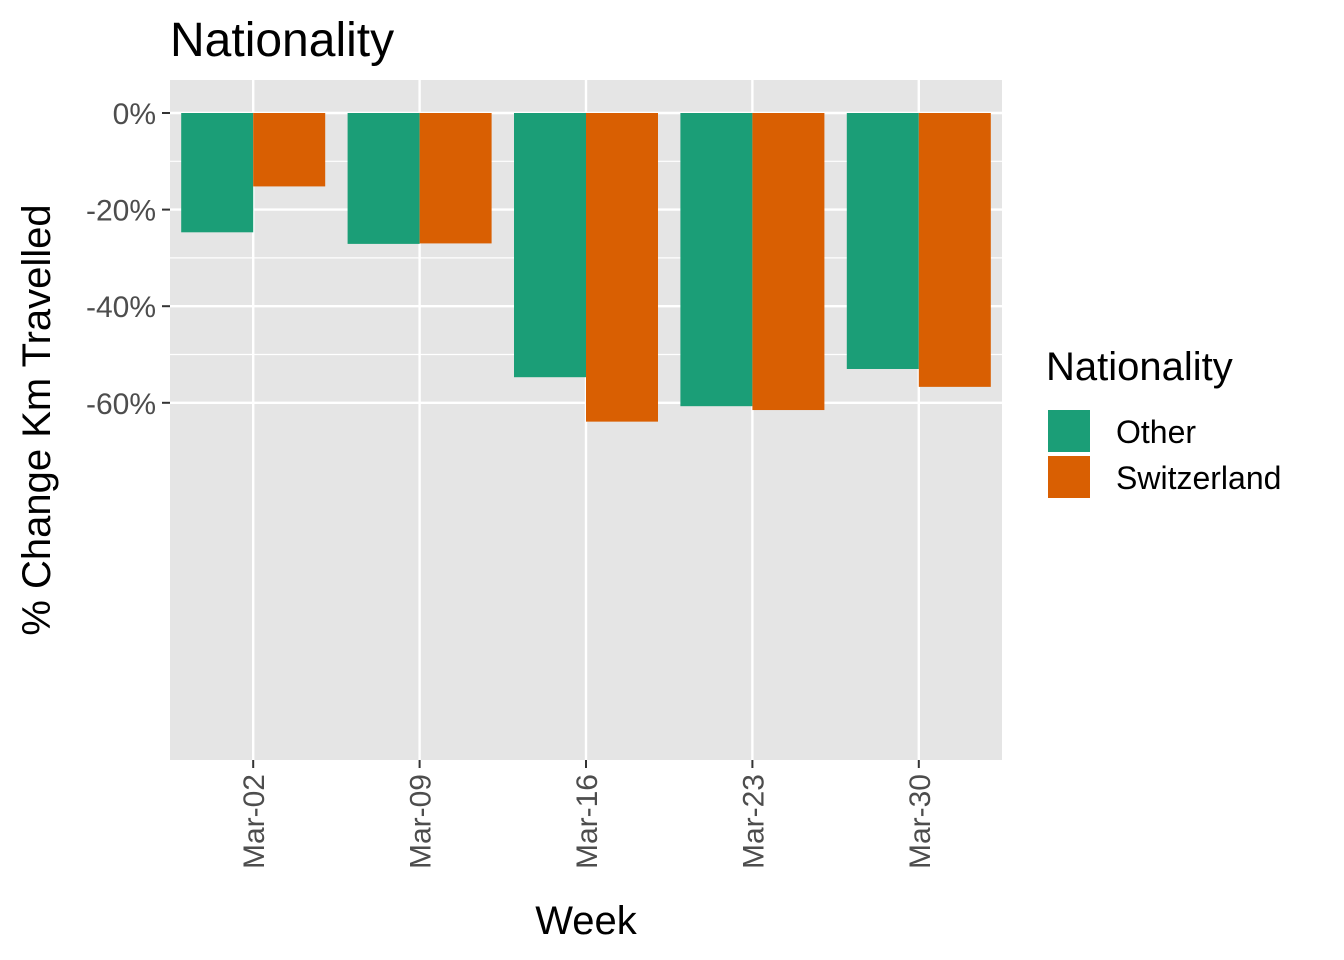 The height and width of the screenshot is (960, 1344). Describe the element at coordinates (134, 114) in the screenshot. I see `y-tick-label: 0%` at that location.